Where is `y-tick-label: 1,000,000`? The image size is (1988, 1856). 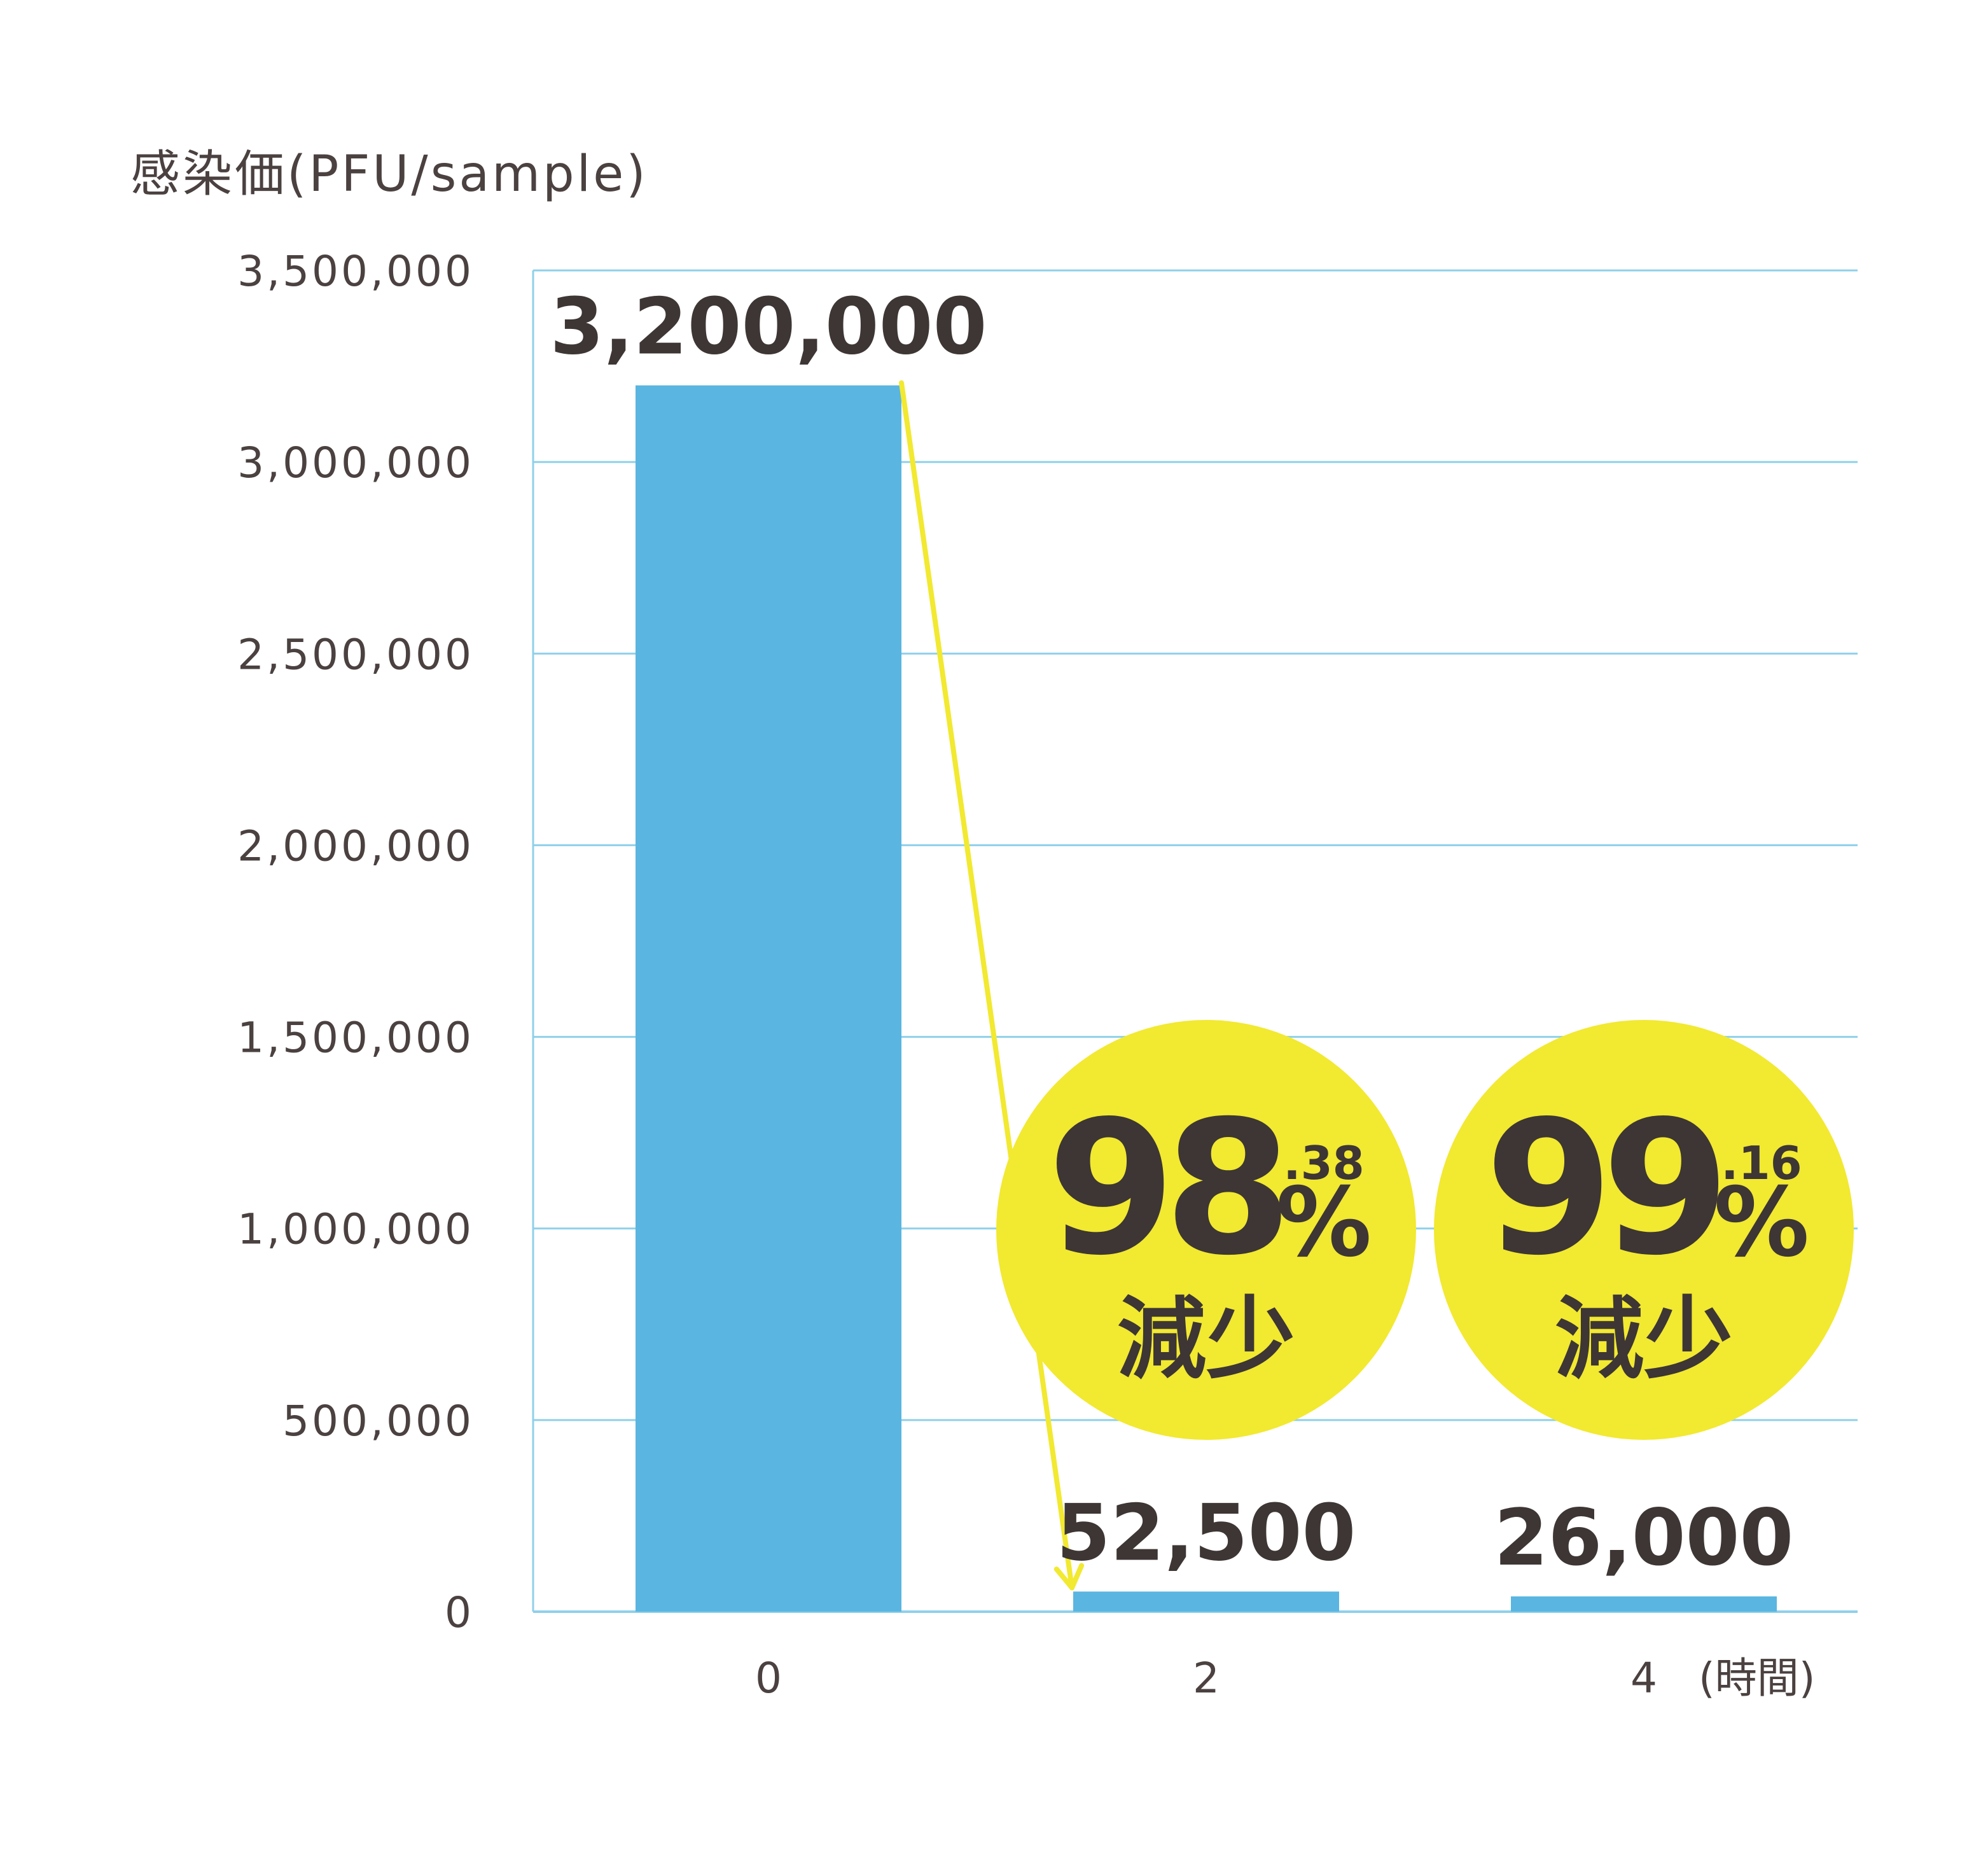
y-tick-label: 1,000,000 is located at coordinates (355, 1229).